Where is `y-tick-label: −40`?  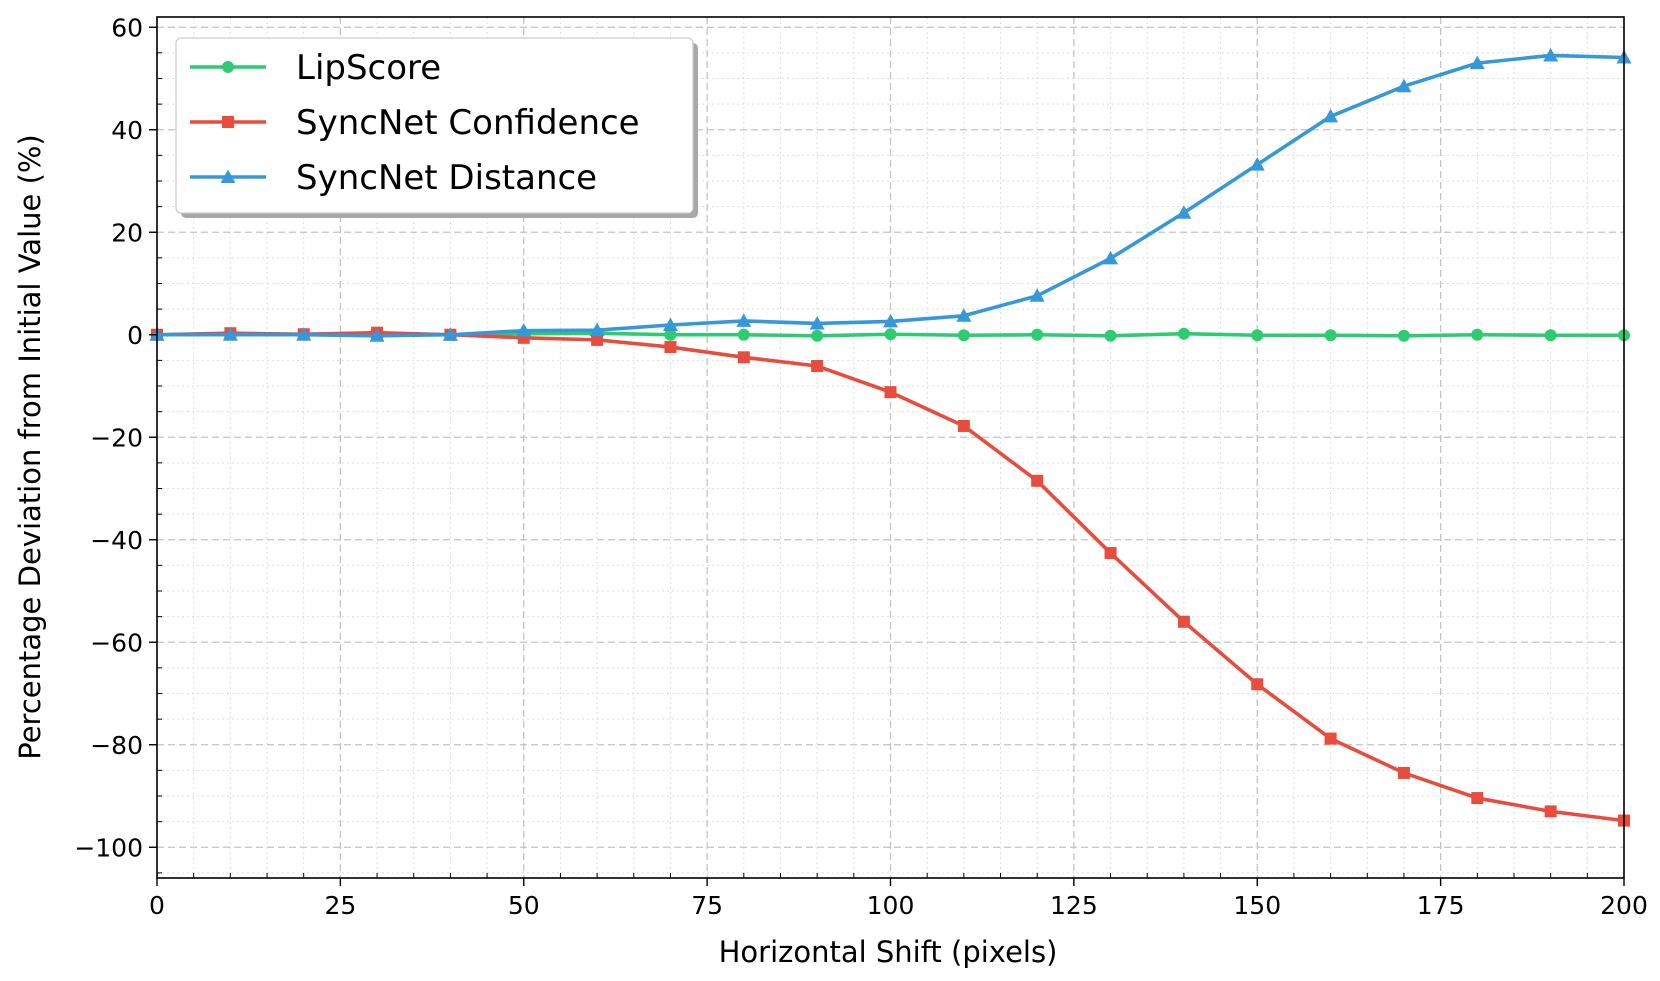
y-tick-label: −40 is located at coordinates (116, 540).